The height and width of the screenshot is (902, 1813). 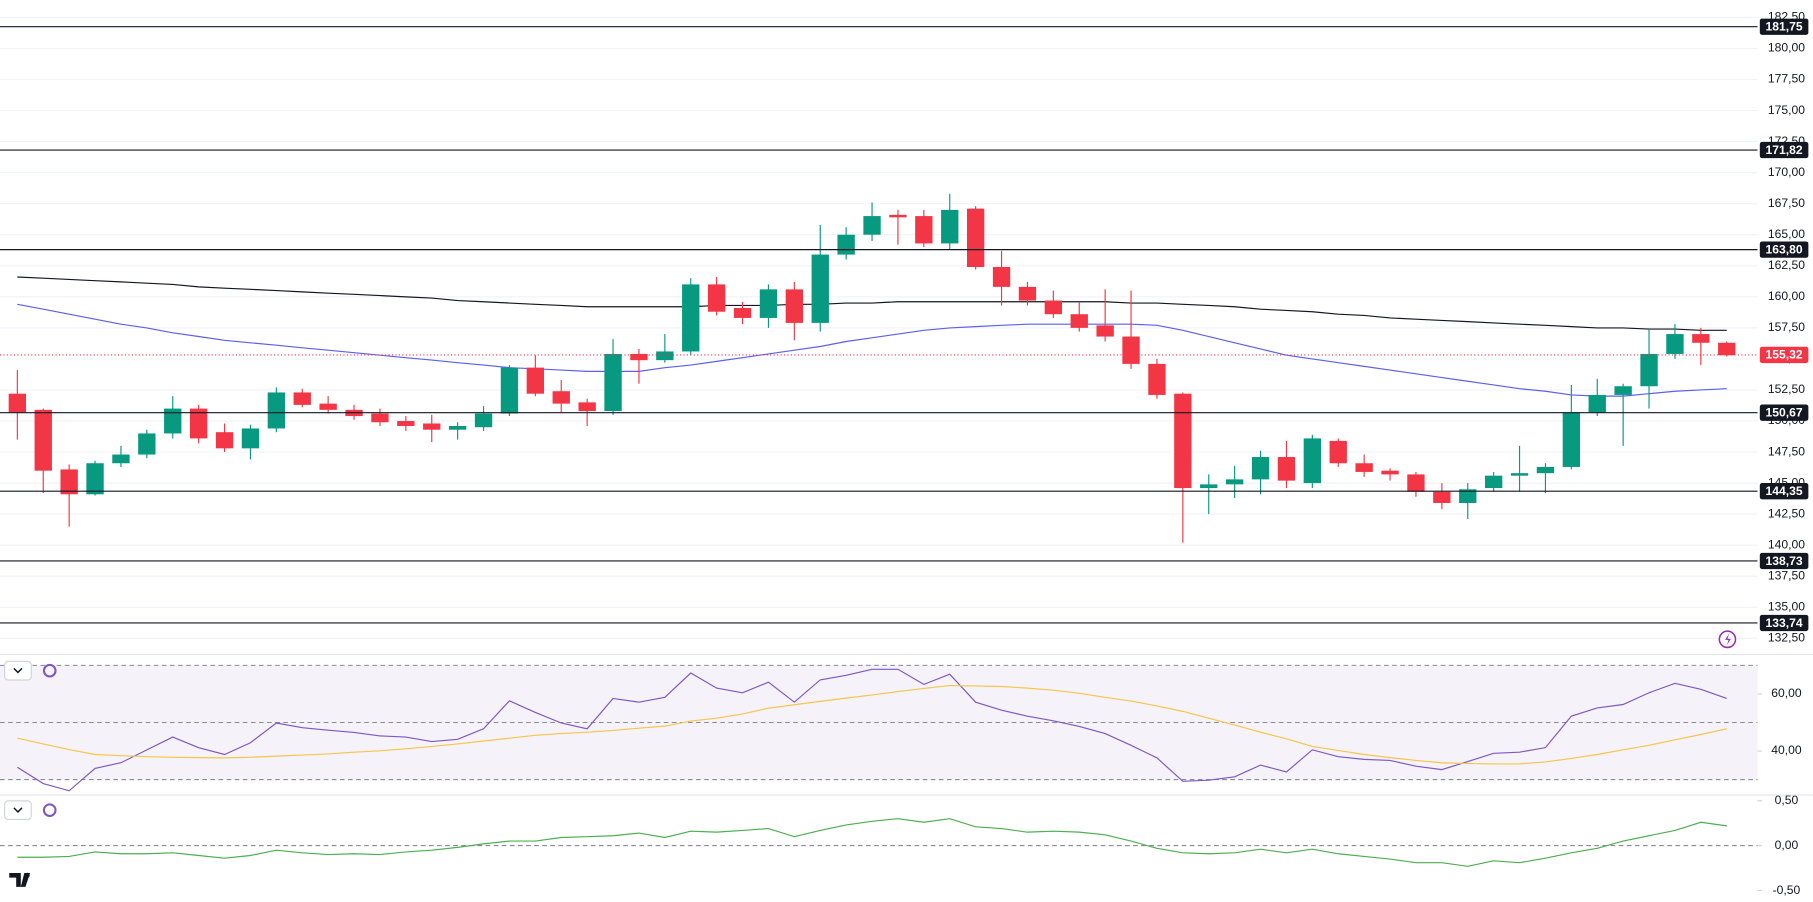 What do you see at coordinates (1787, 800) in the screenshot?
I see `y-tick-label: 0,50` at bounding box center [1787, 800].